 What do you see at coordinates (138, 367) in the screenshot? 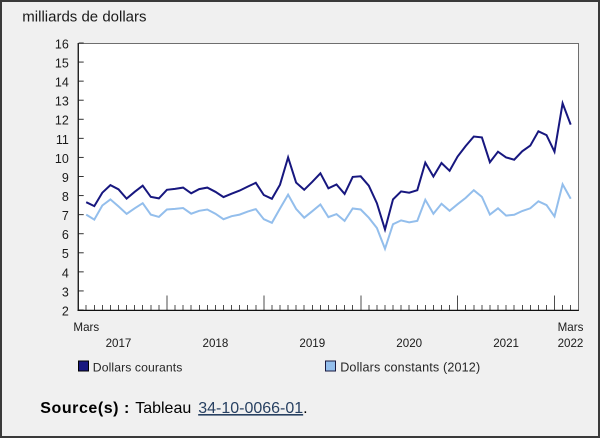
I see `svg-text: Dollars courants` at bounding box center [138, 367].